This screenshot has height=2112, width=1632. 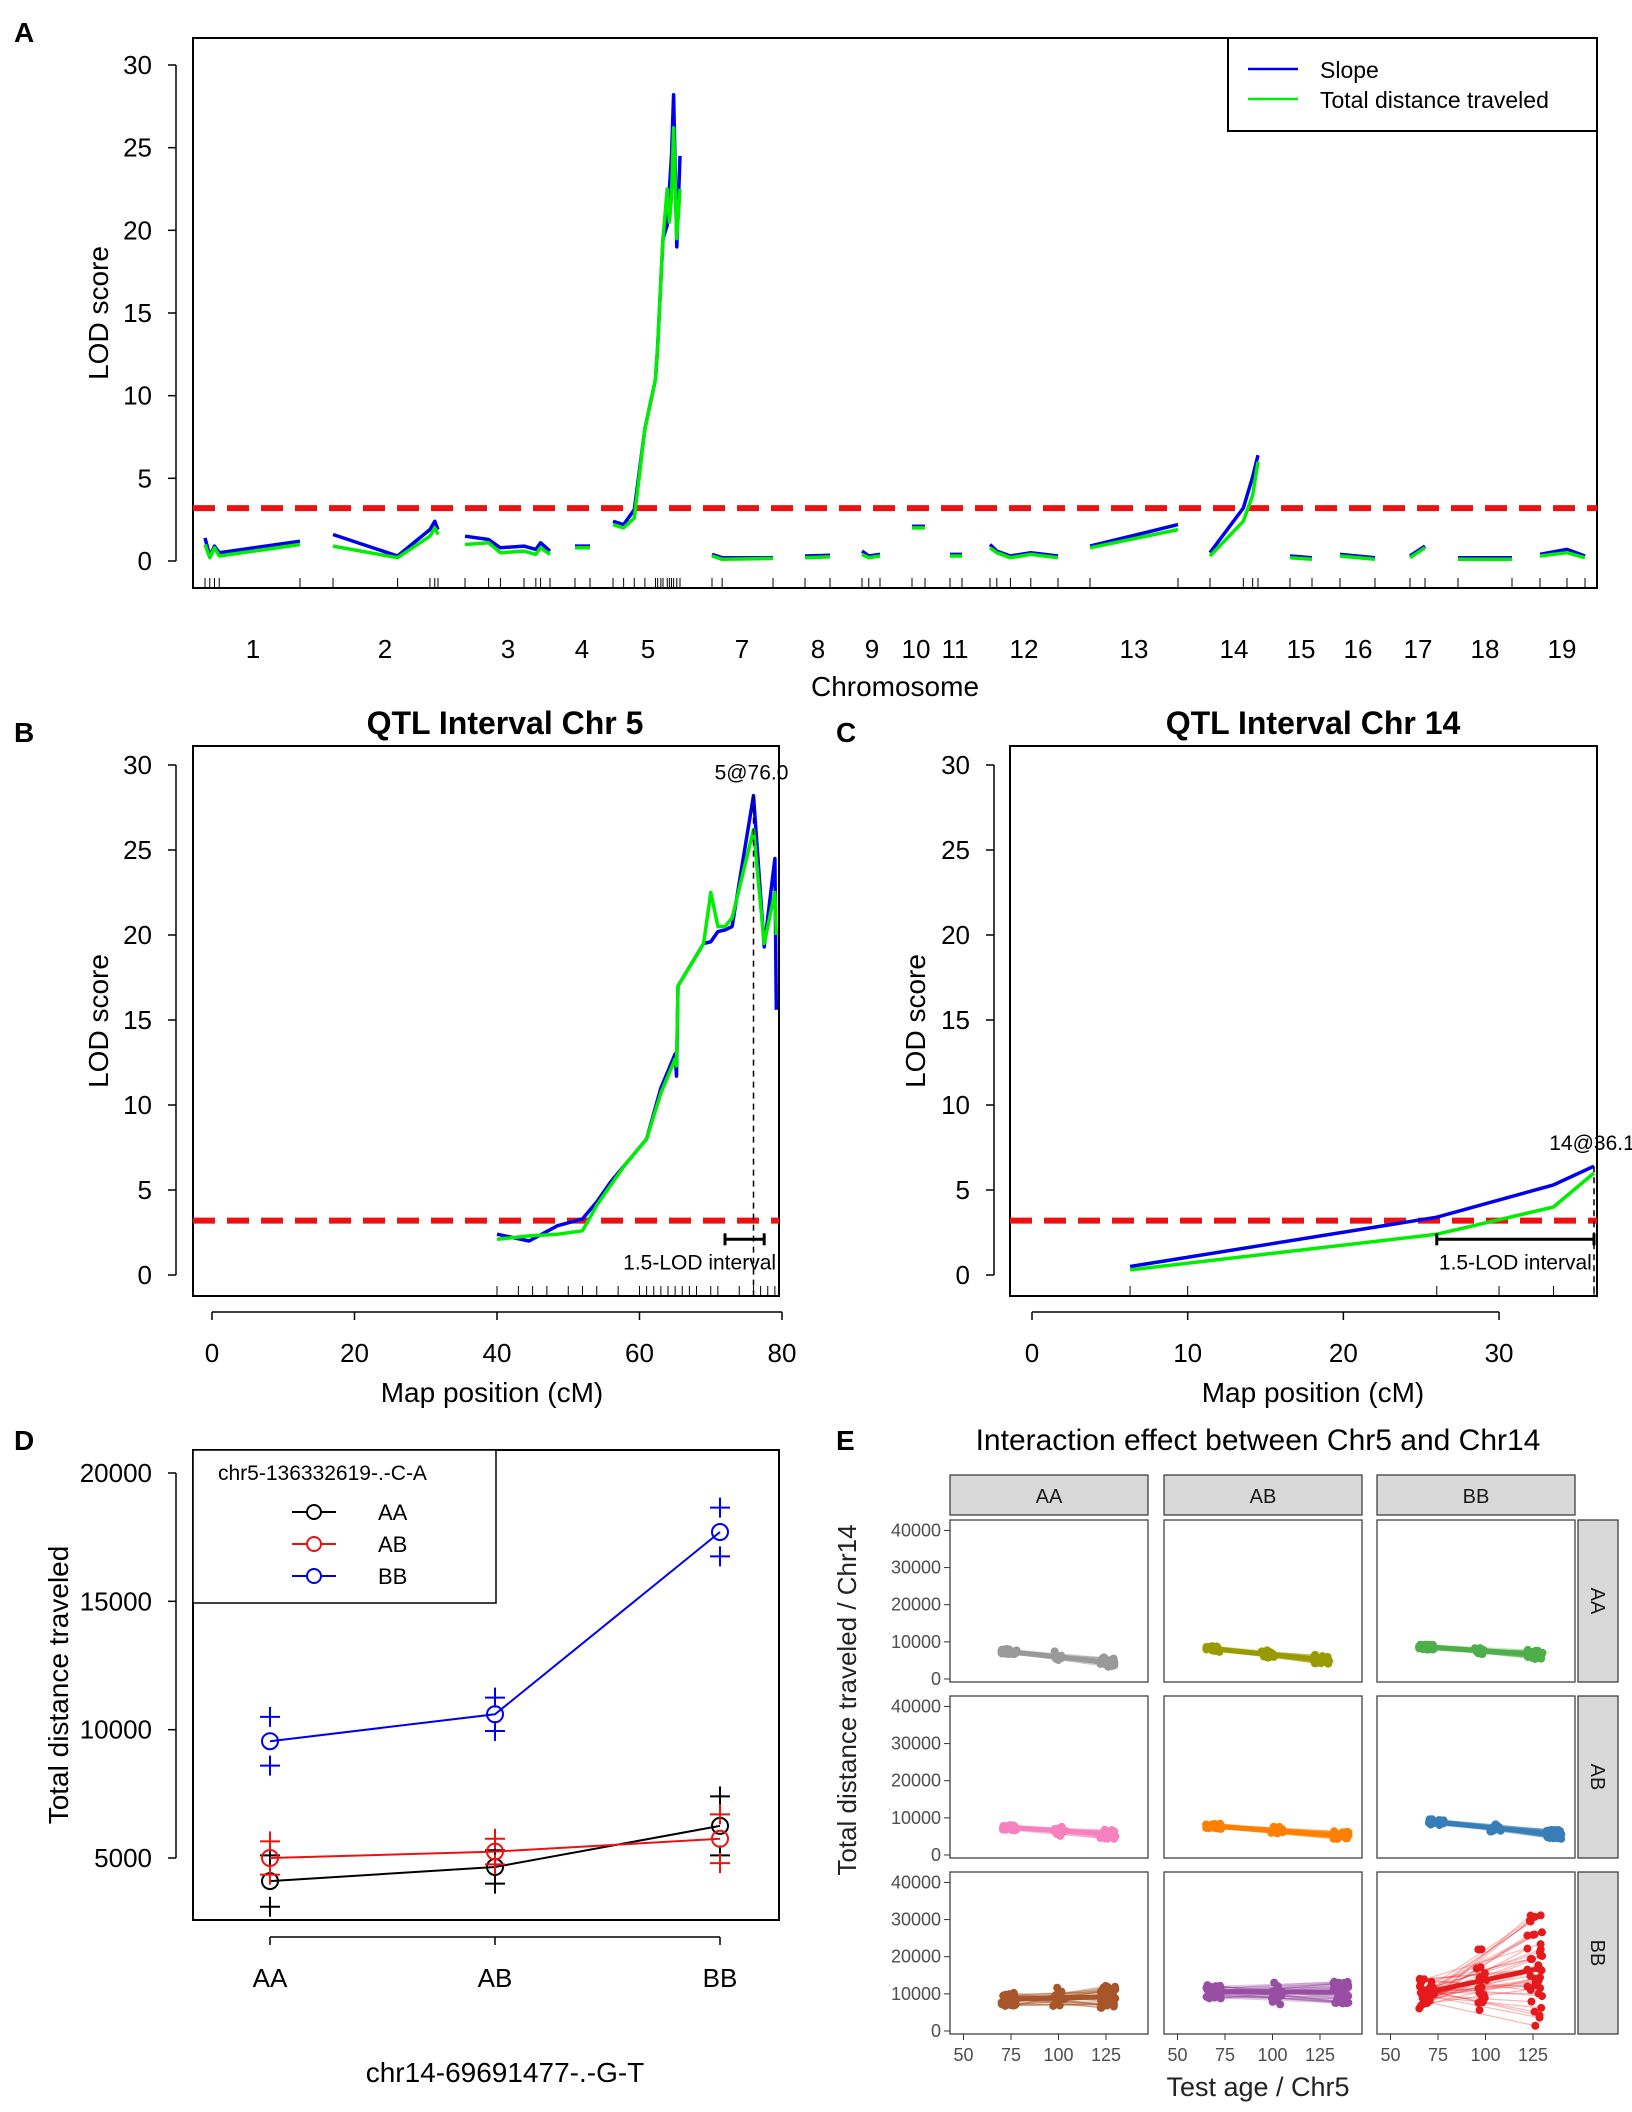 What do you see at coordinates (1263, 1495) in the screenshot?
I see `column-strip-ab` at bounding box center [1263, 1495].